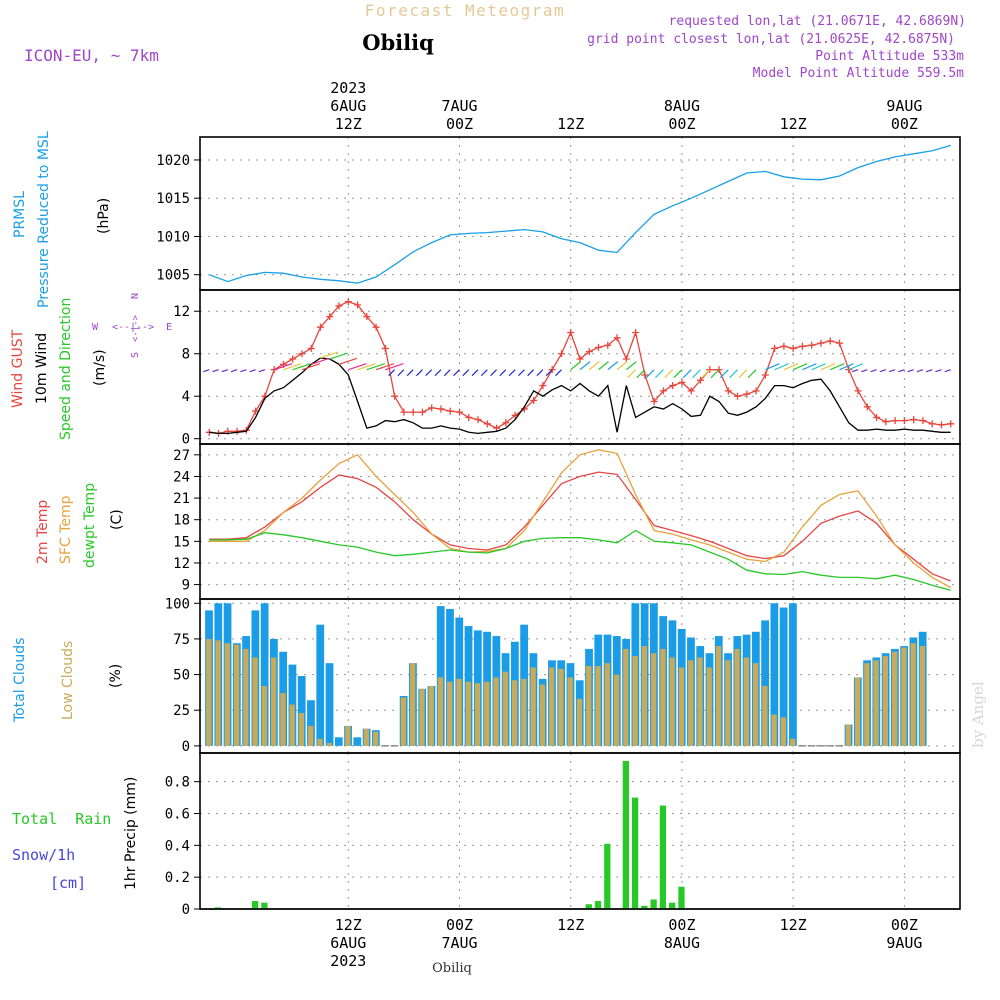  I want to click on pressure-msl-label: Pressure Reduced to MSL, so click(44, 219).